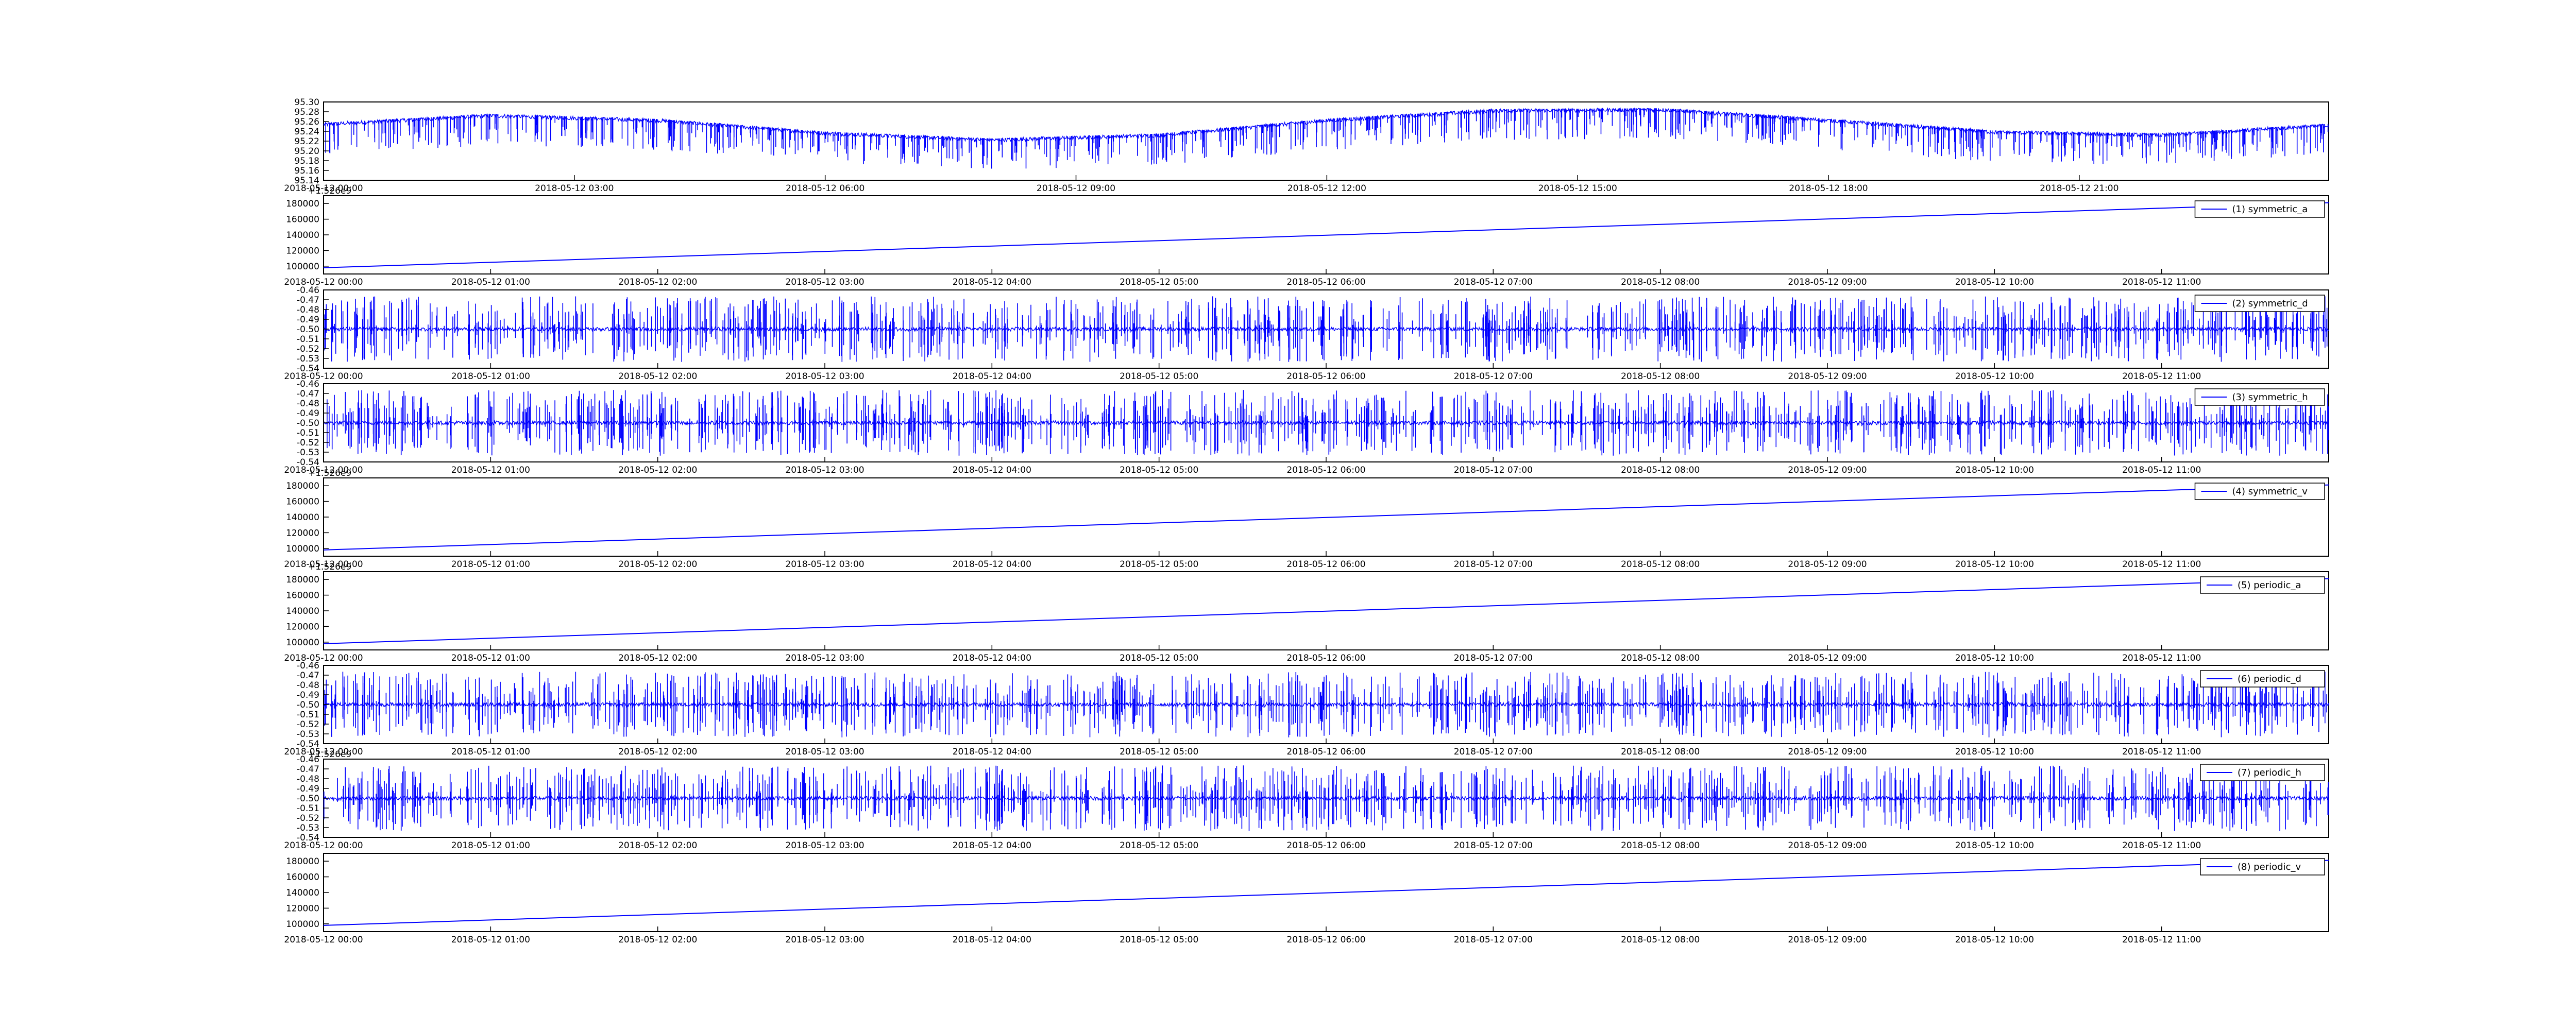 The image size is (2576, 1030). What do you see at coordinates (1326, 189) in the screenshot?
I see `x-tick-label: 2018-05-12 12:00` at bounding box center [1326, 189].